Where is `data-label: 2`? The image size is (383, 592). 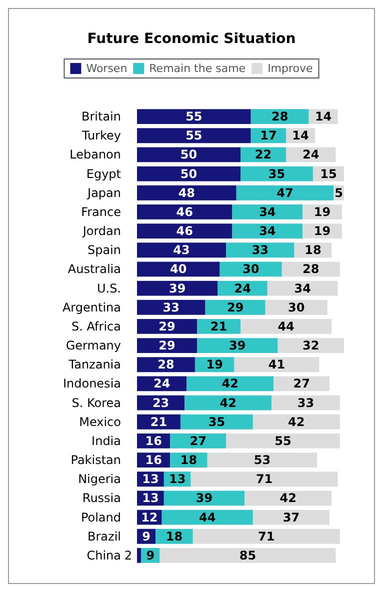 data-label: 2 is located at coordinates (128, 555).